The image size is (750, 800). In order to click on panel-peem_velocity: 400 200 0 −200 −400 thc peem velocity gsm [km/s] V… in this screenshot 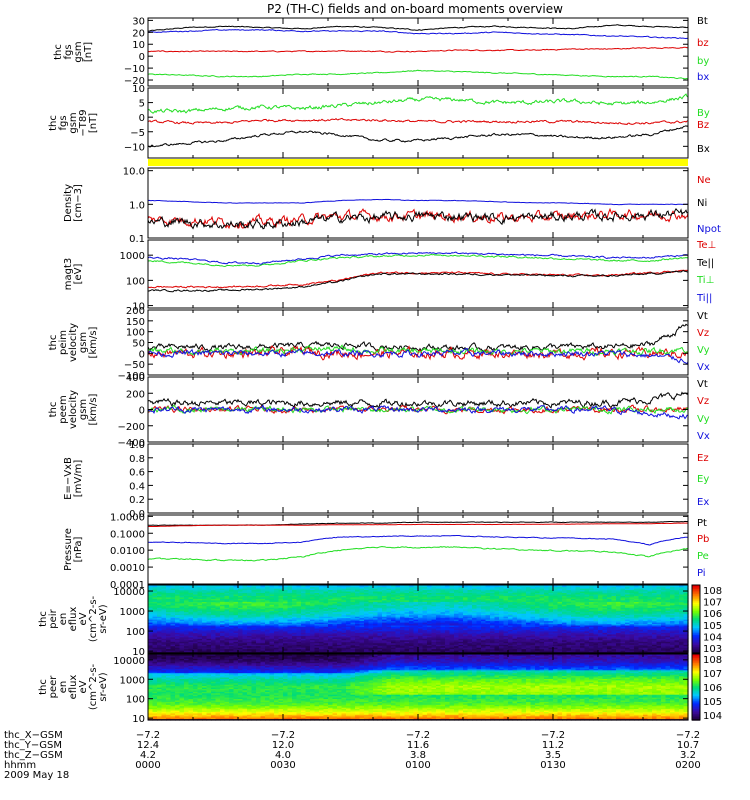, I will do `click(379, 411)`.